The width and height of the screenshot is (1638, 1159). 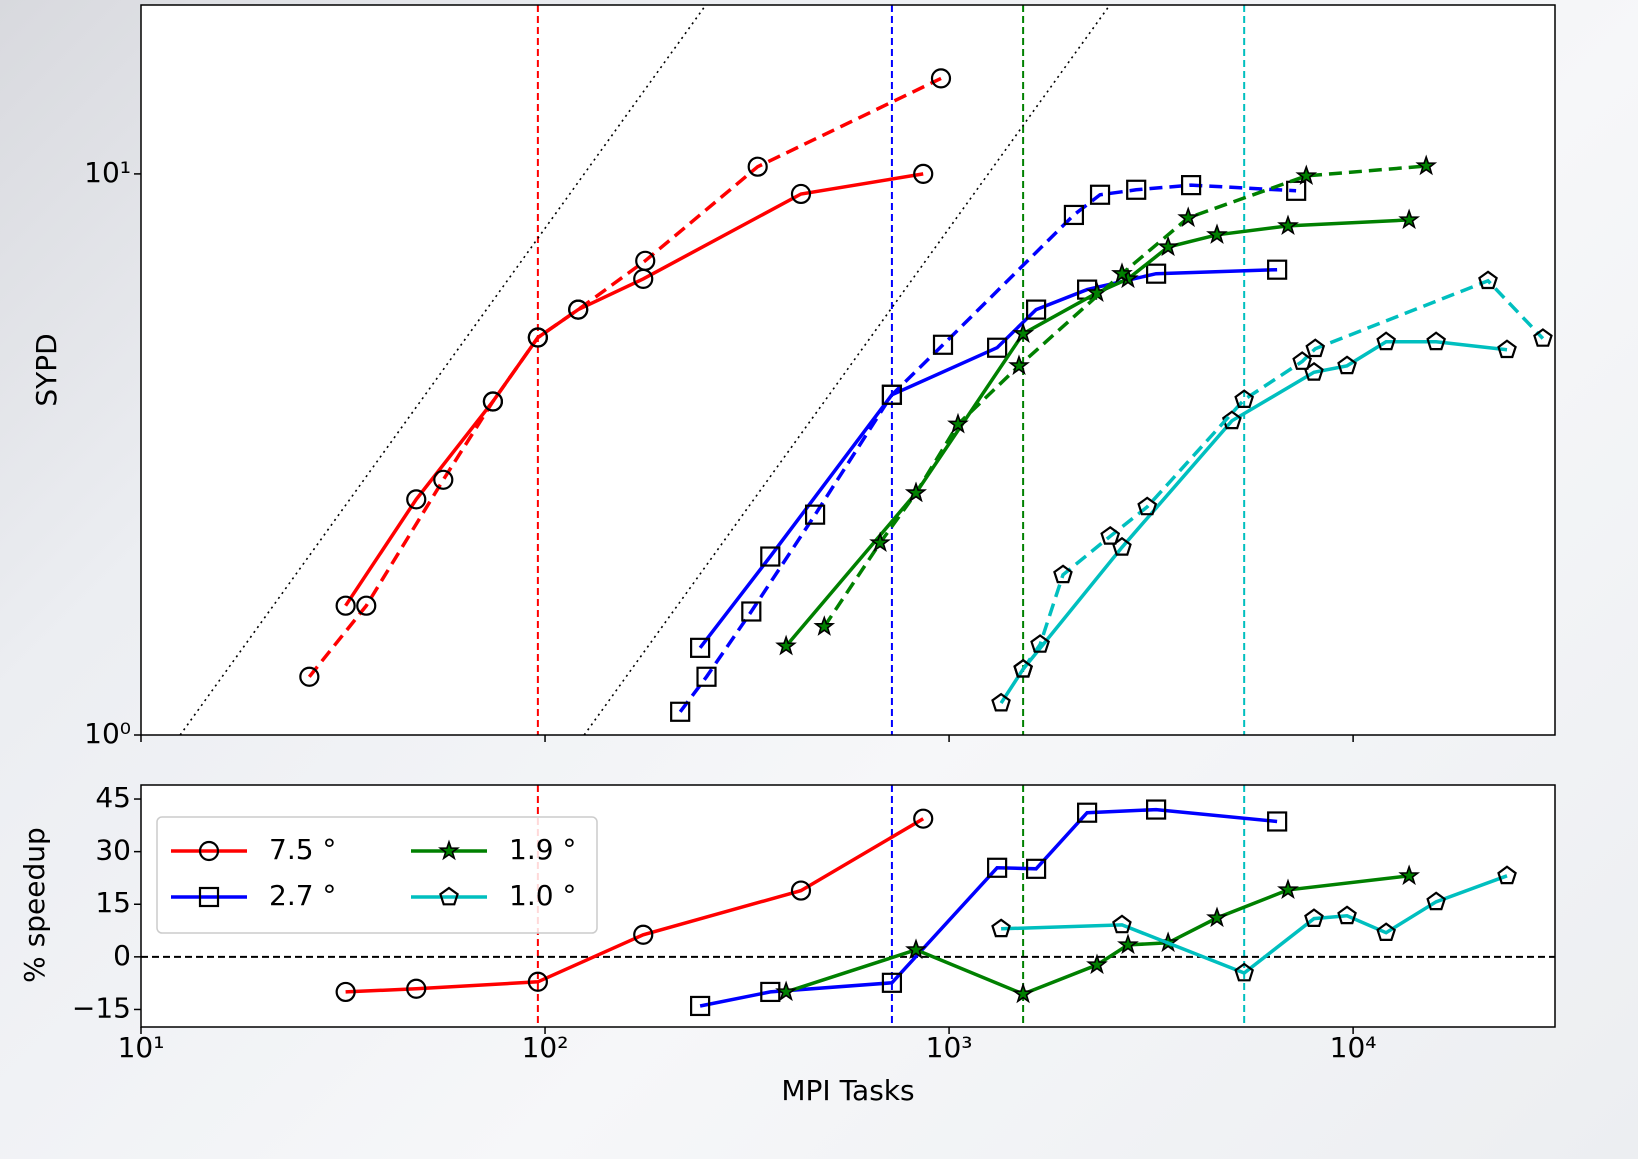 I want to click on x-tick-label: 10⁴, so click(x=1353, y=1047).